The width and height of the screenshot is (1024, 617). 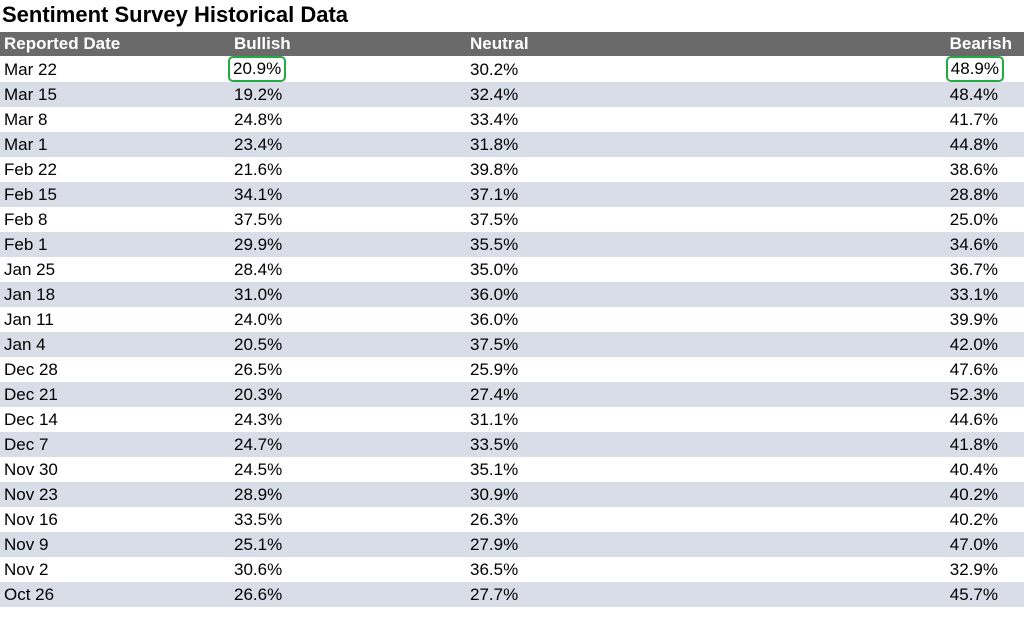 What do you see at coordinates (973, 469) in the screenshot?
I see `cell-bearish: 40.4%` at bounding box center [973, 469].